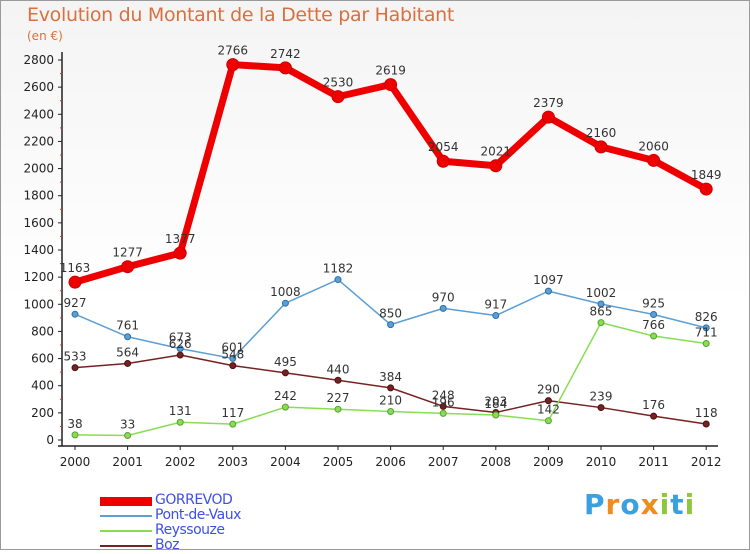 The image size is (750, 554). I want to click on data-label: 1097, so click(548, 280).